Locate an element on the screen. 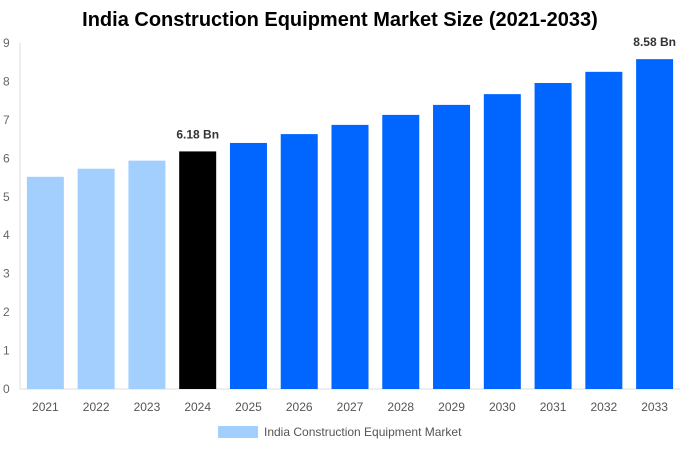 This screenshot has width=680, height=450. x-tick-label: 2023 is located at coordinates (147, 407).